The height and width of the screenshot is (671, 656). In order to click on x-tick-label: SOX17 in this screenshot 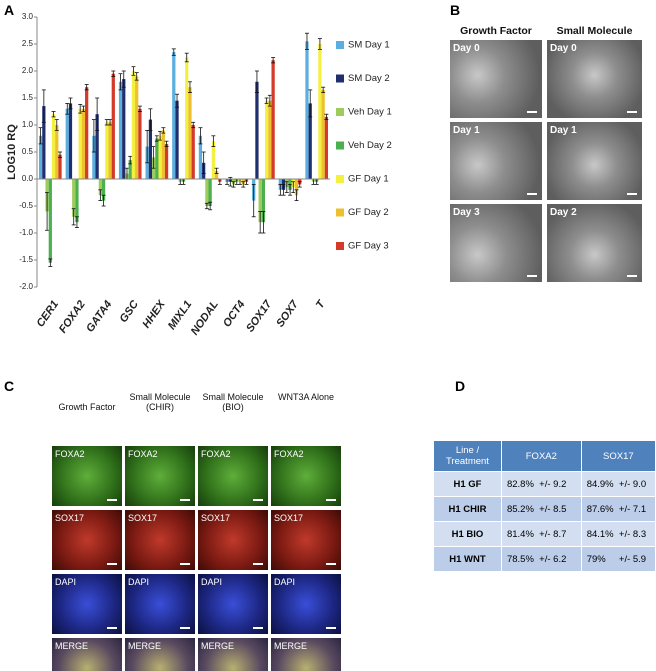, I will do `click(259, 316)`.